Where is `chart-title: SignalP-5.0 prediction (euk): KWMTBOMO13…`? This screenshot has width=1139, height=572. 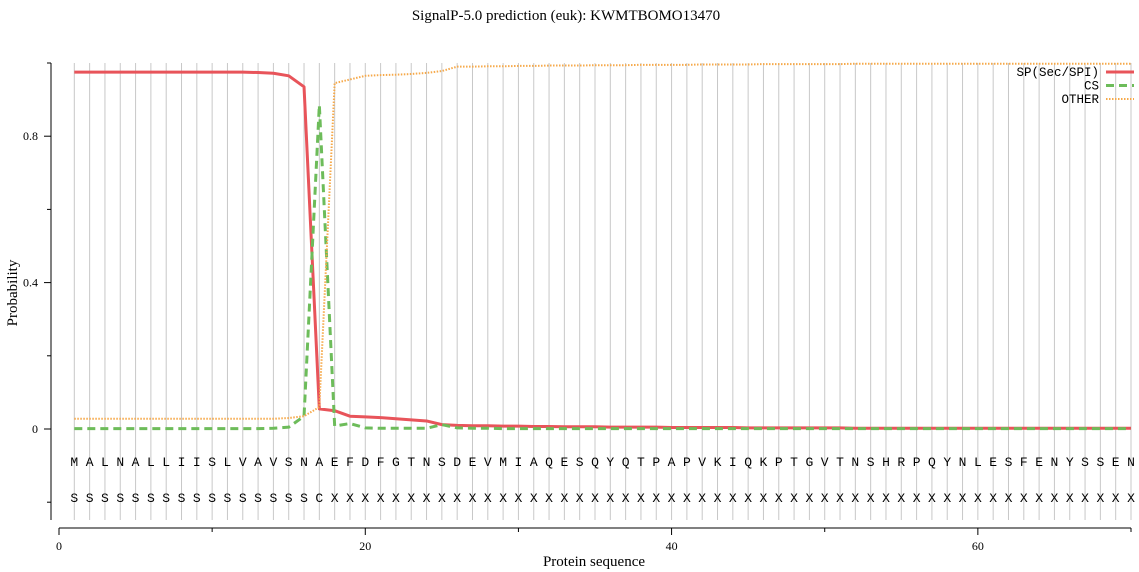 chart-title: SignalP-5.0 prediction (euk): KWMTBOMO13… is located at coordinates (566, 16).